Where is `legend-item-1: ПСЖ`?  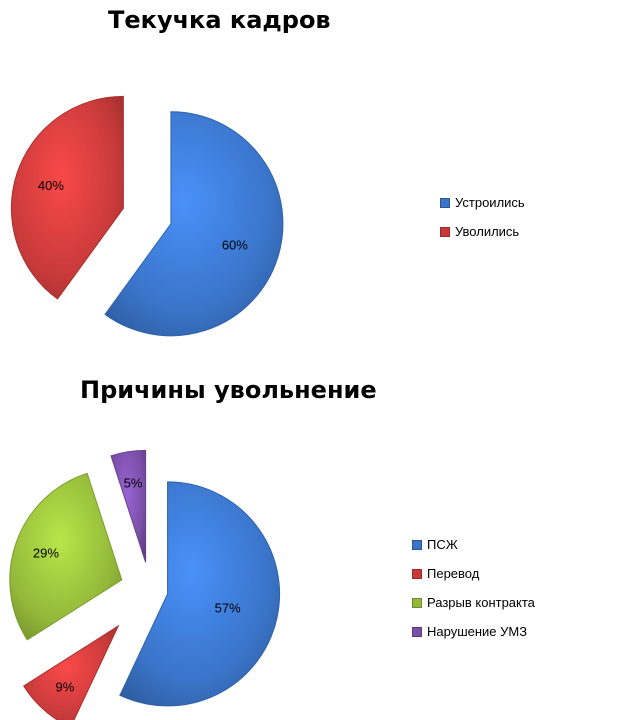
legend-item-1: ПСЖ is located at coordinates (473, 544).